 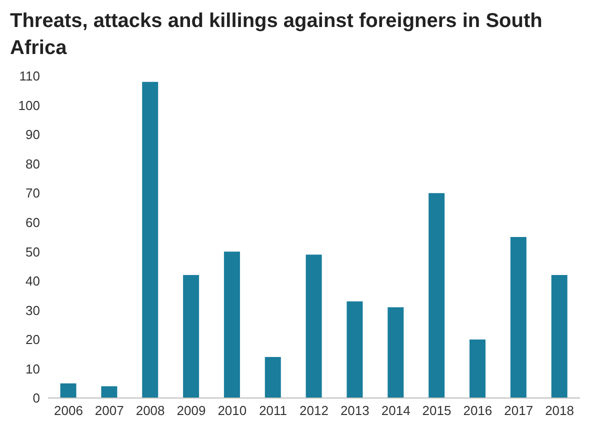 I want to click on x-tick-label: 2016, so click(x=477, y=410).